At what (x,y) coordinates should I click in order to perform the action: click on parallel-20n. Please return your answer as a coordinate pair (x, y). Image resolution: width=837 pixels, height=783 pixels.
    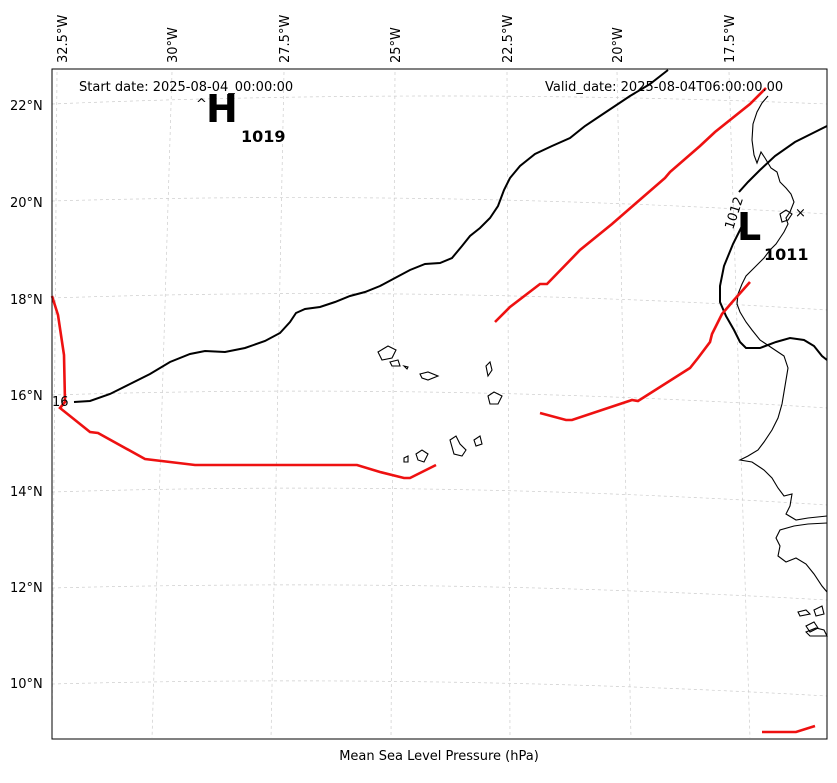
    Looking at the image, I should click on (439, 206).